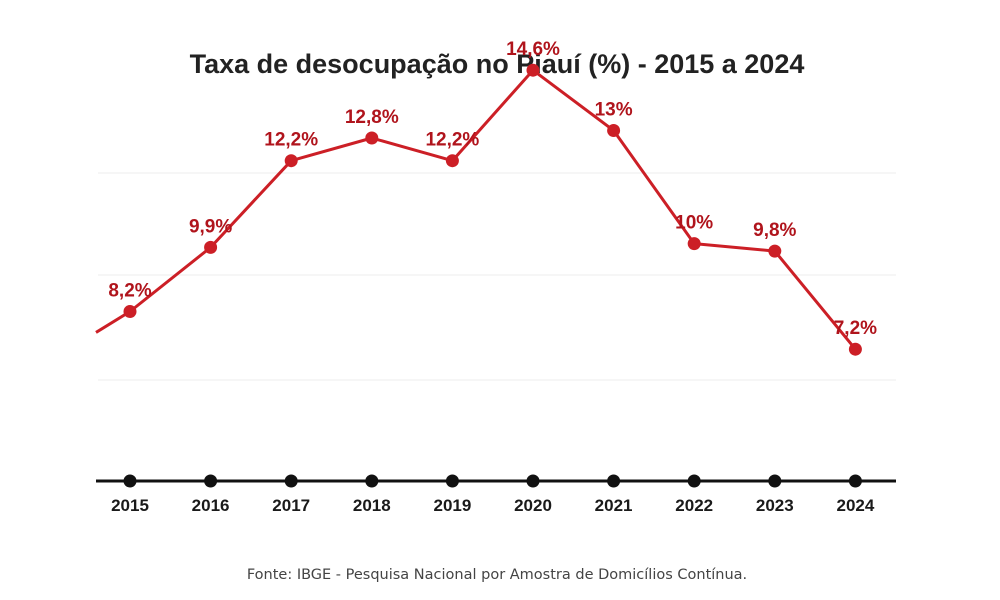 The height and width of the screenshot is (600, 1000). Describe the element at coordinates (614, 130) in the screenshot. I see `data-point-2021` at that location.